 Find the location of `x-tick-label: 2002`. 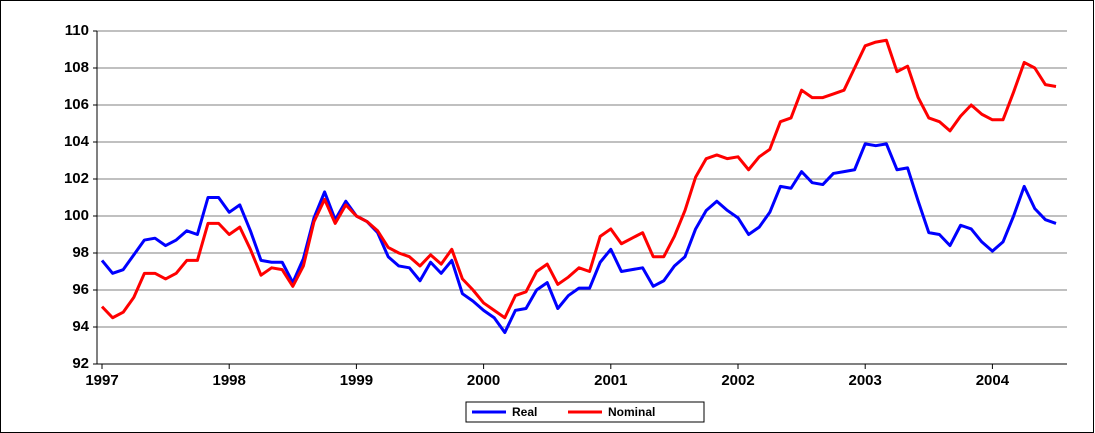

x-tick-label: 2002 is located at coordinates (737, 380).